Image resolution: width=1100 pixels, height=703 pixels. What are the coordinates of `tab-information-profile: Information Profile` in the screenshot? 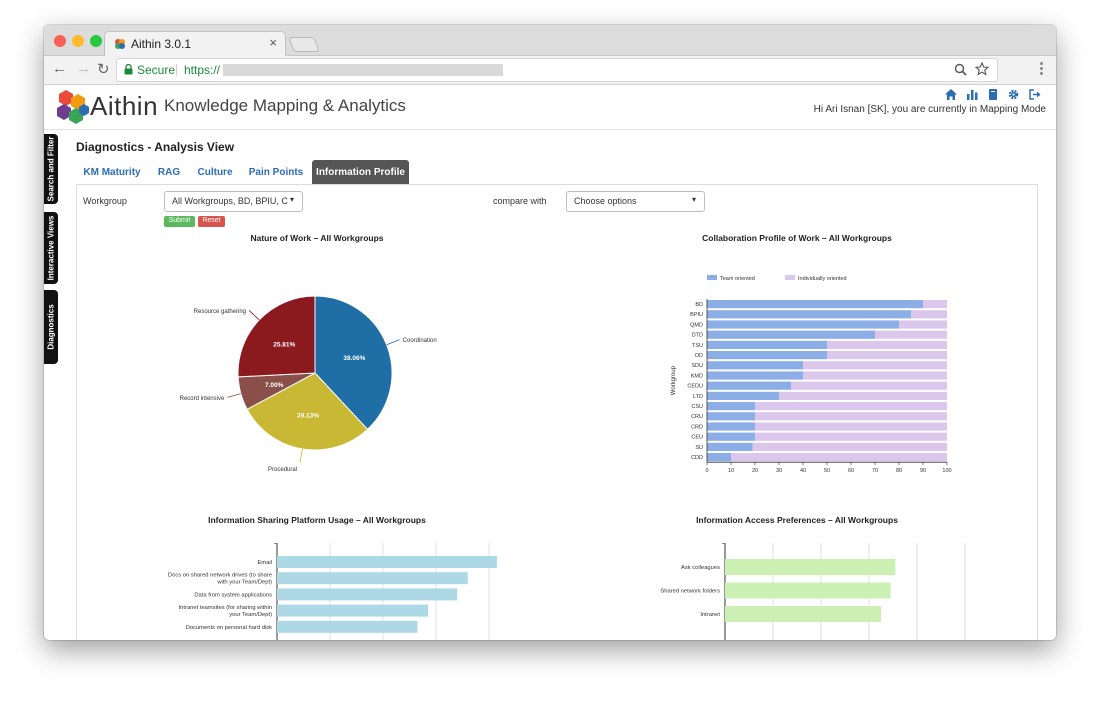 It's located at (360, 172).